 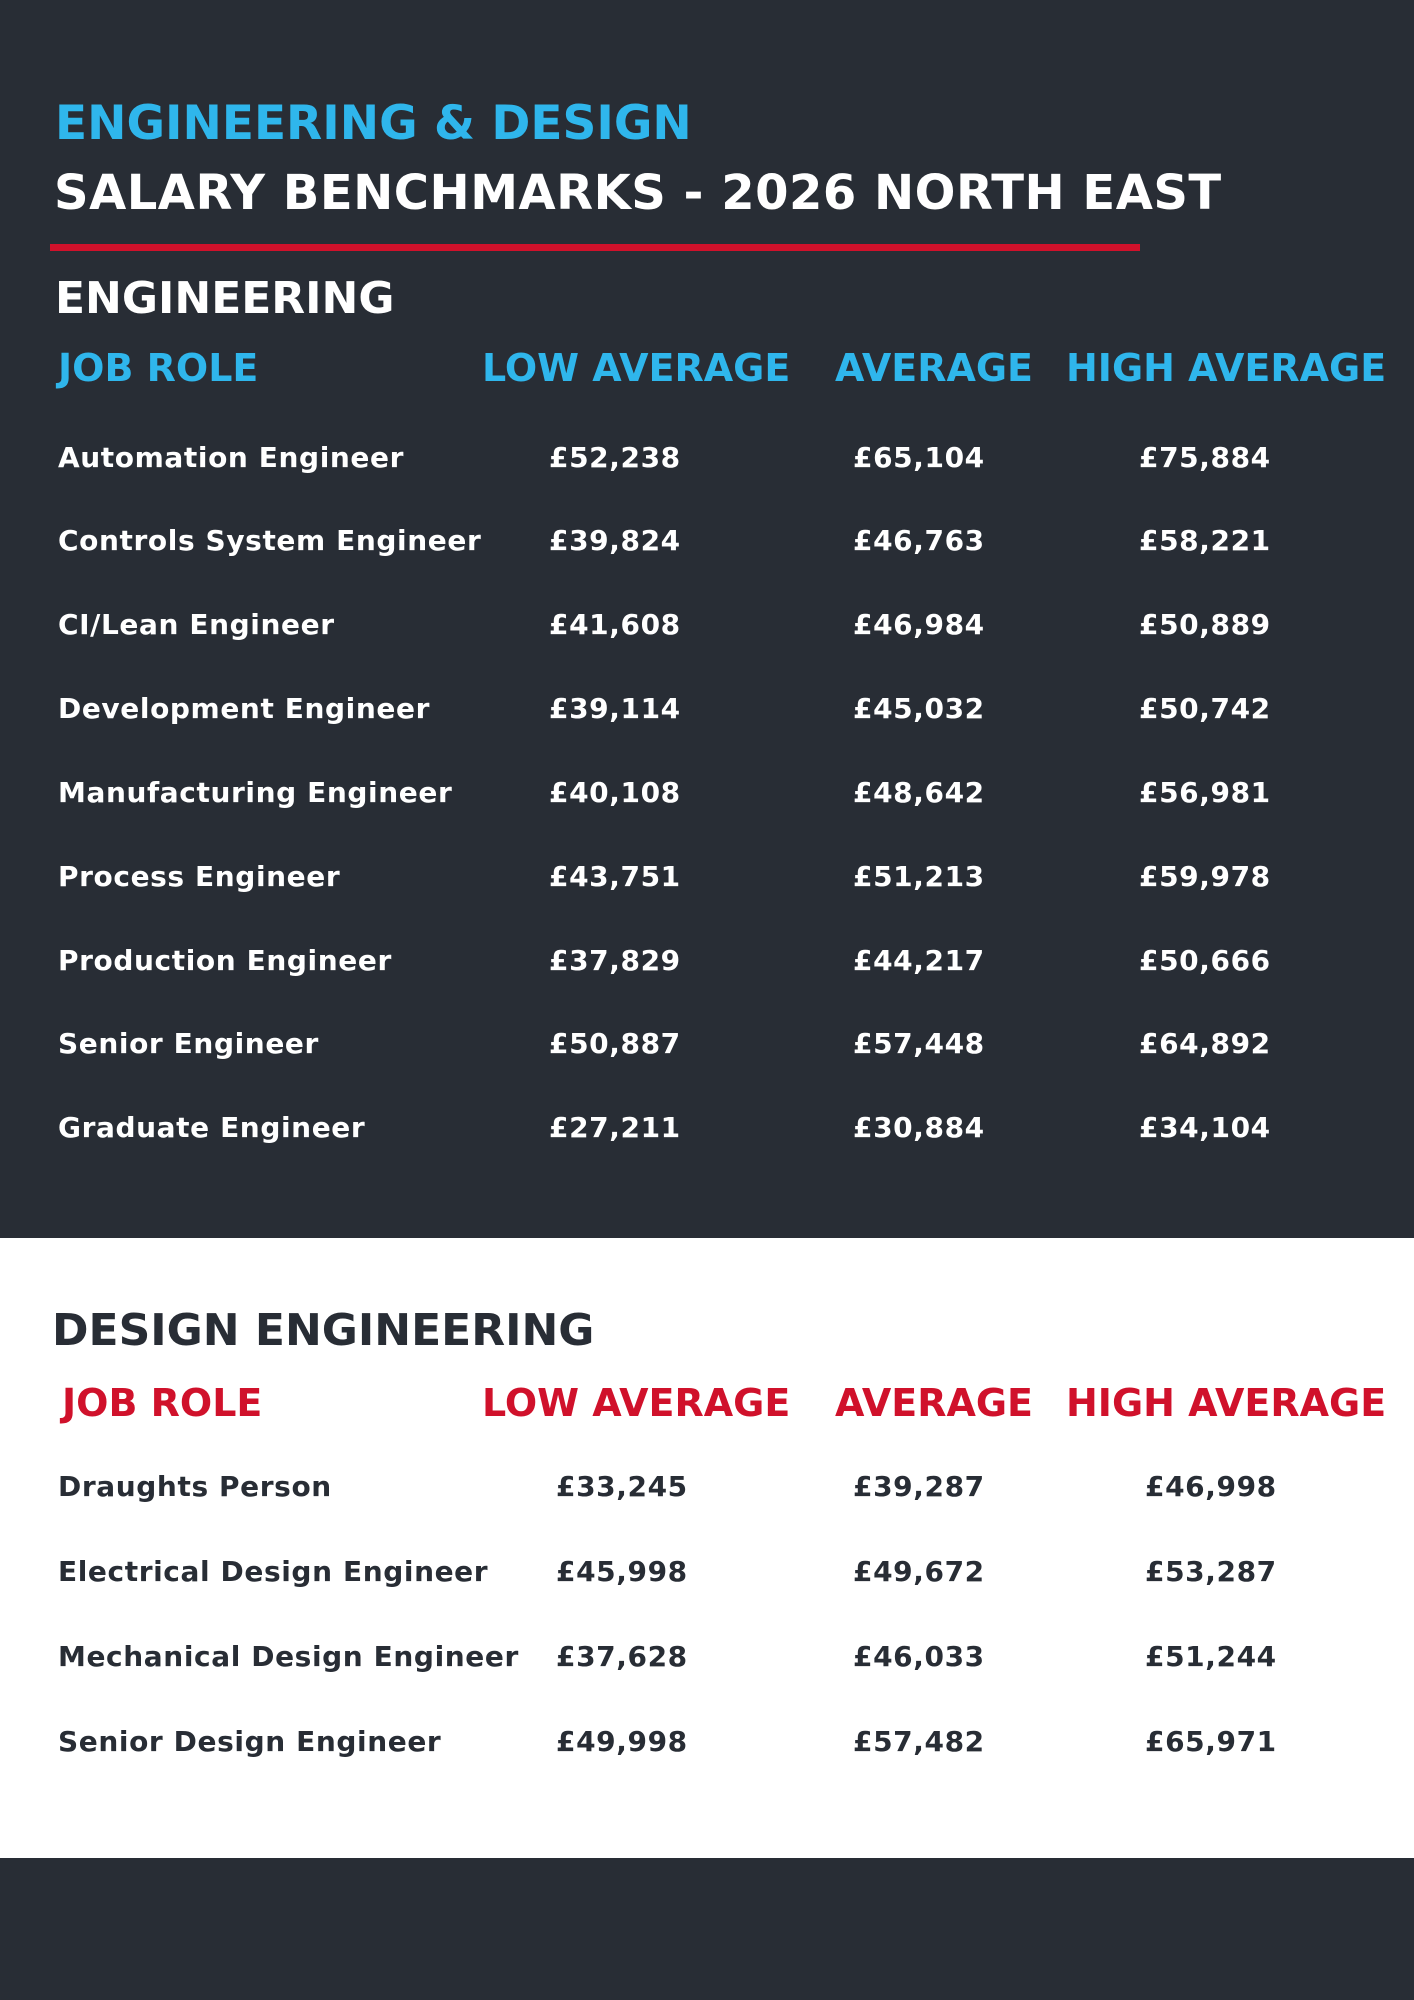 I want to click on job-role: Manufacturing Engineer, so click(x=255, y=792).